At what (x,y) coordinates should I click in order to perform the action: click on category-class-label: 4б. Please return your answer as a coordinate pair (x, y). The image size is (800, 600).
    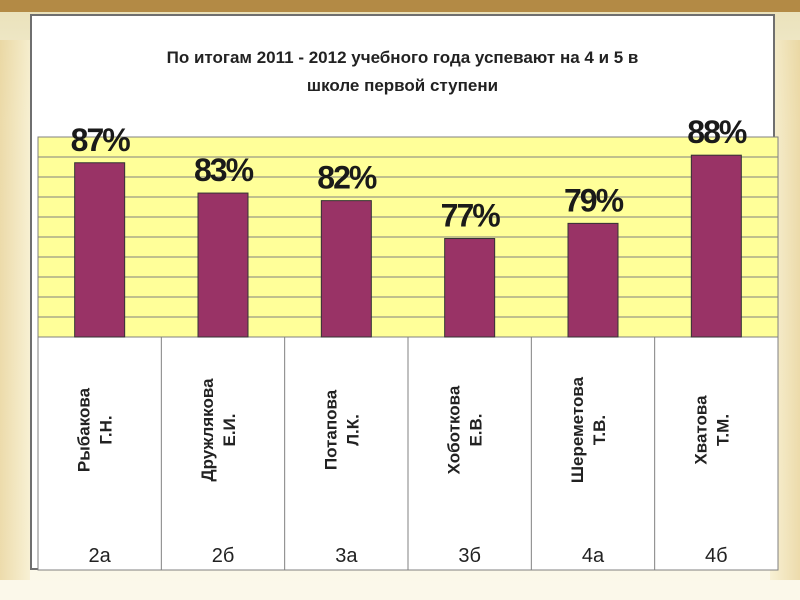
    Looking at the image, I should click on (716, 556).